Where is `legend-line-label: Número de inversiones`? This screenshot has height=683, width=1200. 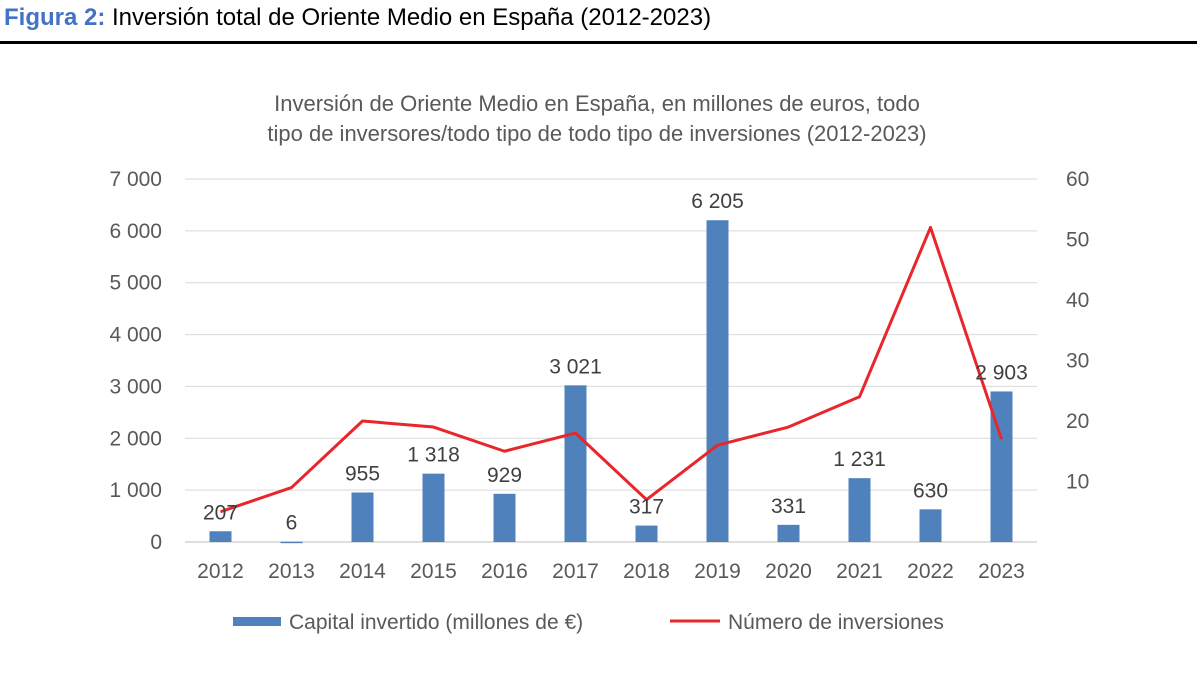
legend-line-label: Número de inversiones is located at coordinates (836, 622).